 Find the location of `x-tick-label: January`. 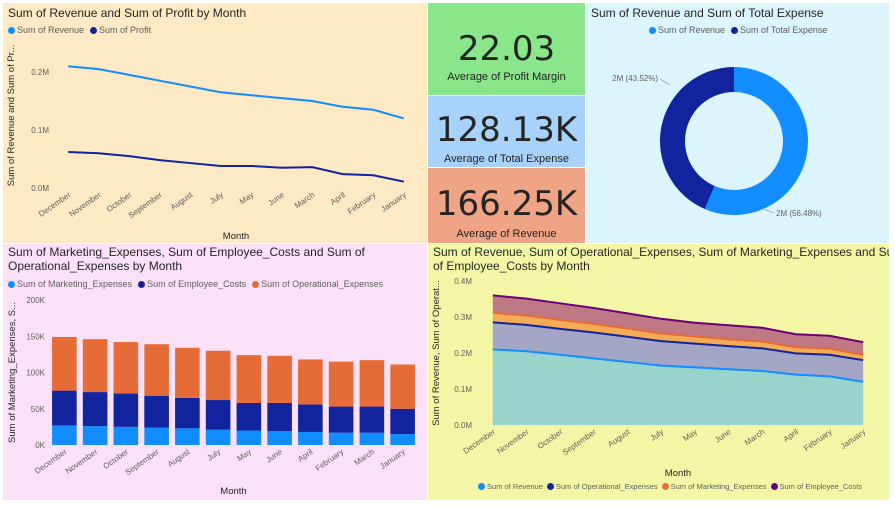

x-tick-label: January is located at coordinates (392, 459).